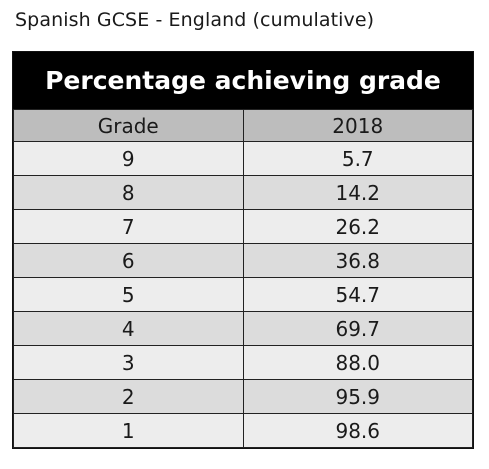 The height and width of the screenshot is (469, 489). I want to click on percentage-cell: 14.2, so click(357, 192).